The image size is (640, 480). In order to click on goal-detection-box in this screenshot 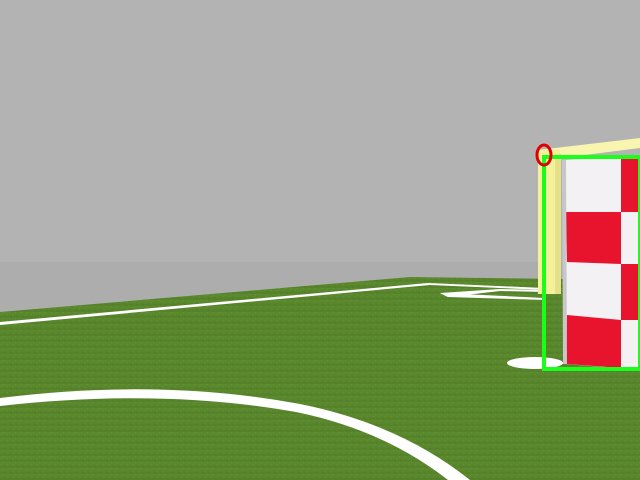, I will do `click(591, 263)`.